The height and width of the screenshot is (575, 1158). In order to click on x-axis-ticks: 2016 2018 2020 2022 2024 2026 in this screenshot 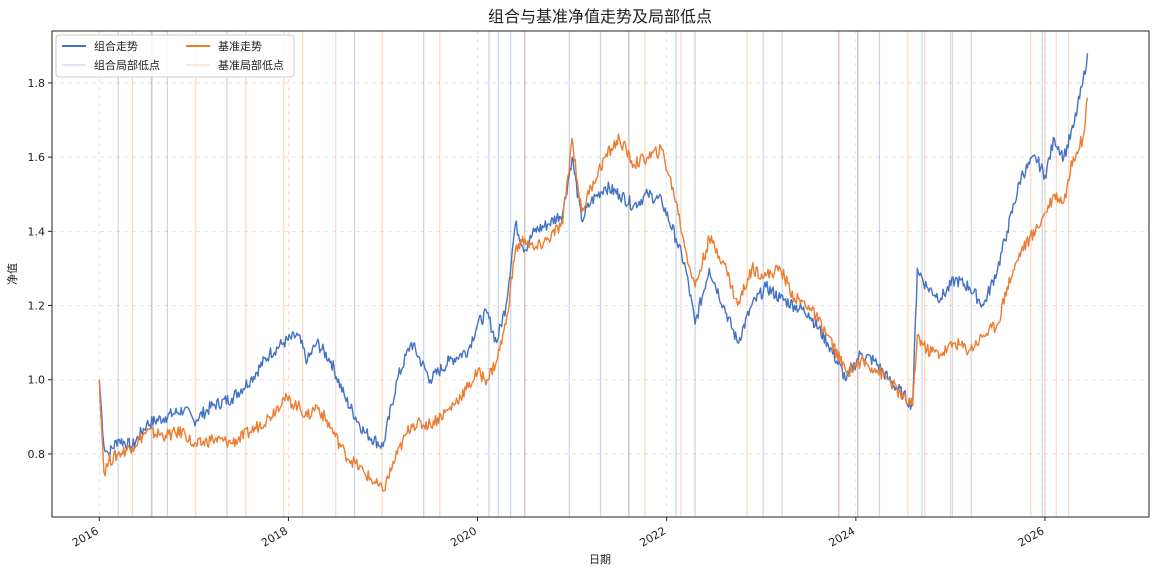, I will do `click(558, 533)`.